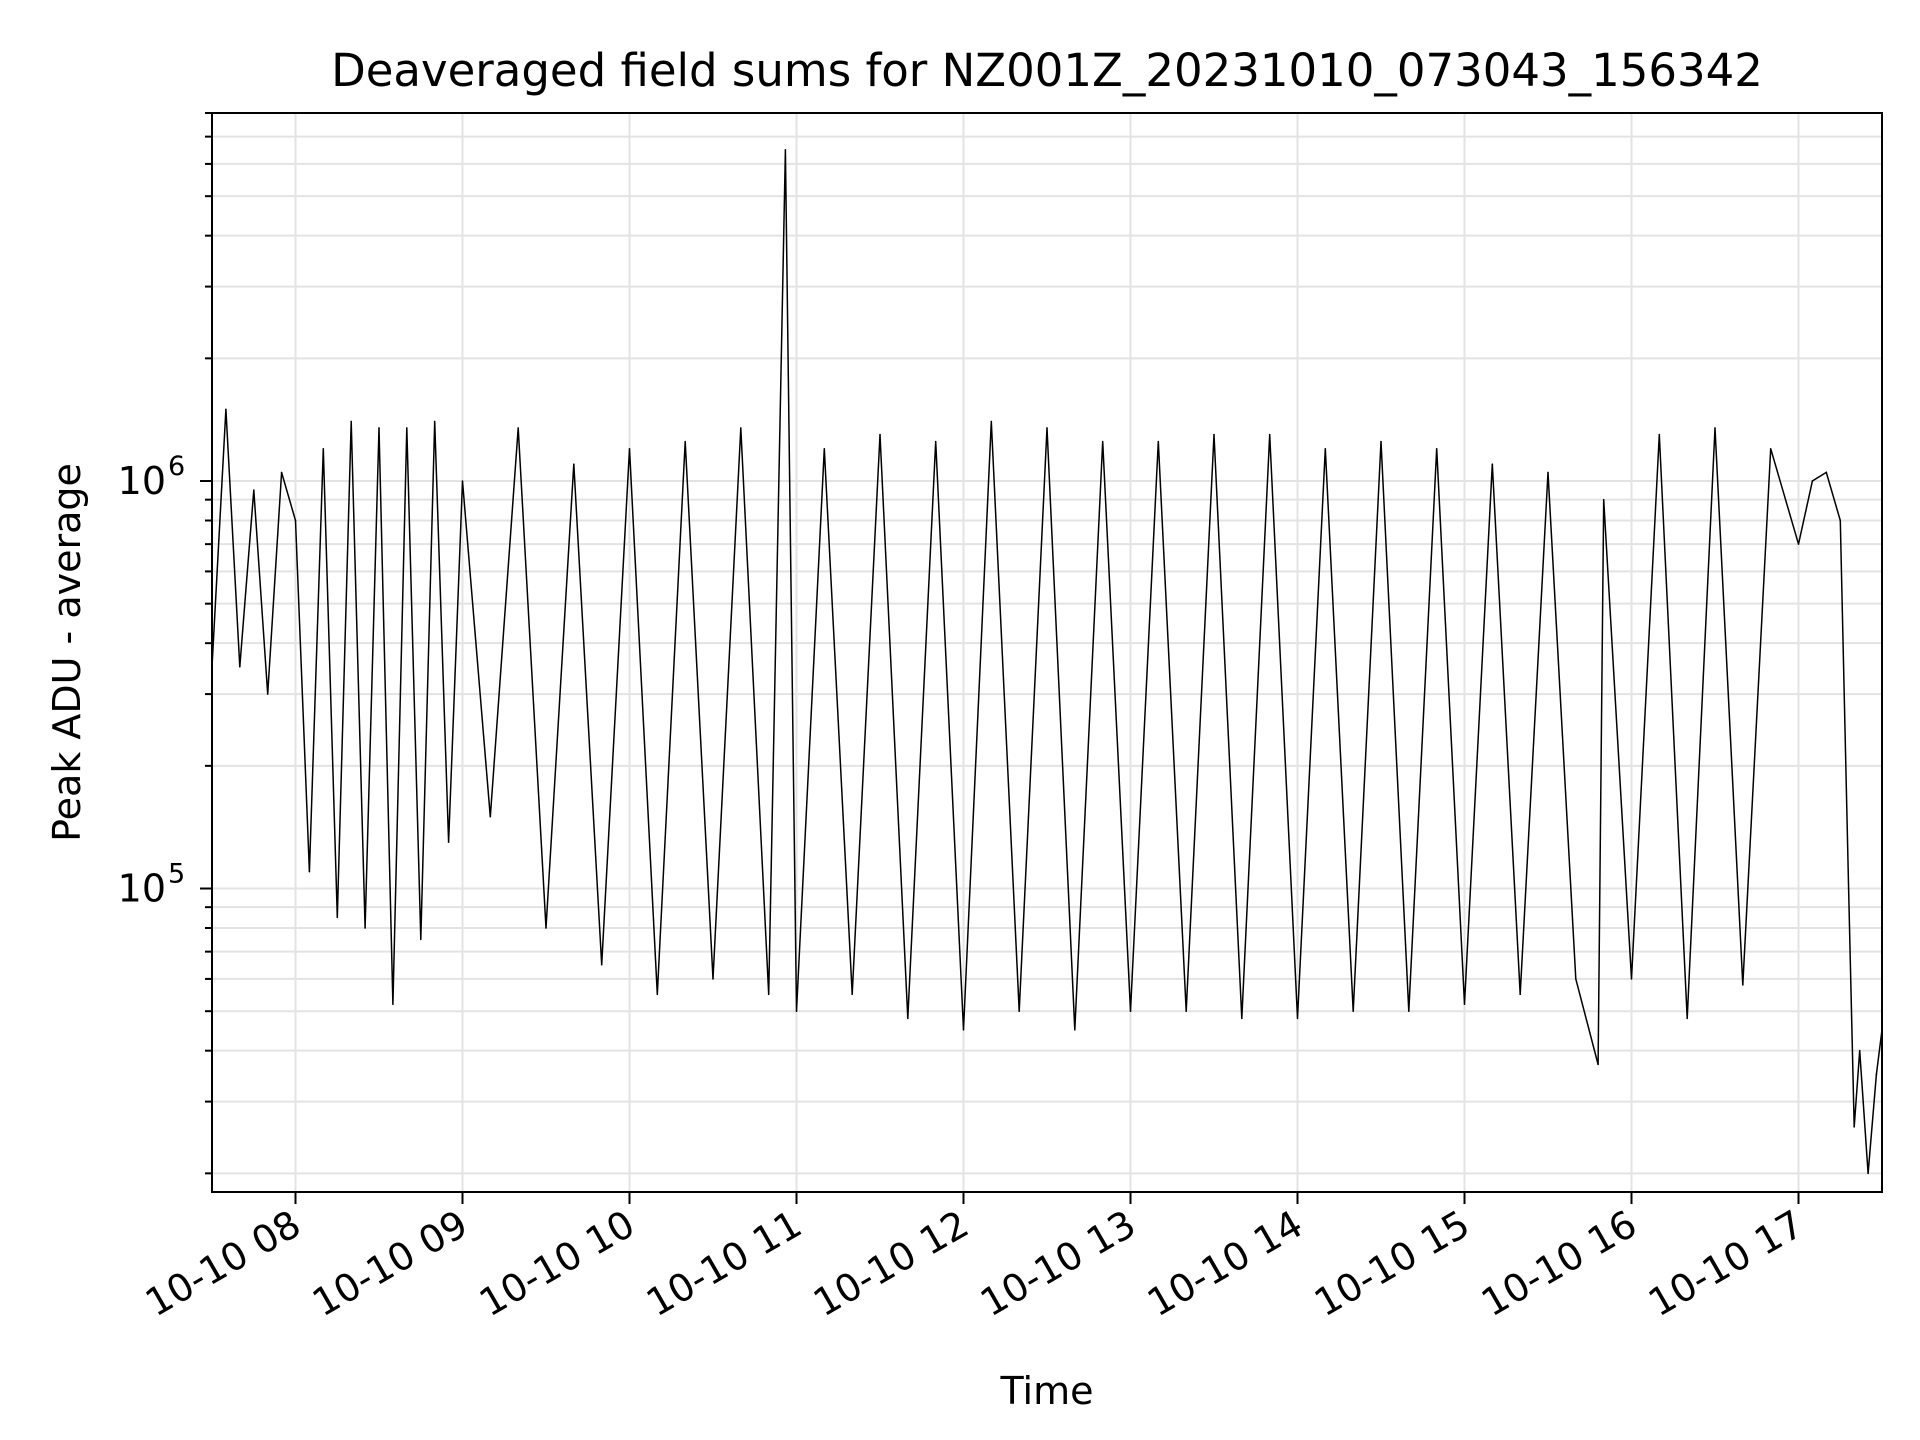 The height and width of the screenshot is (1440, 1920). I want to click on x-tick-label: 10-10 14, so click(1225, 1264).